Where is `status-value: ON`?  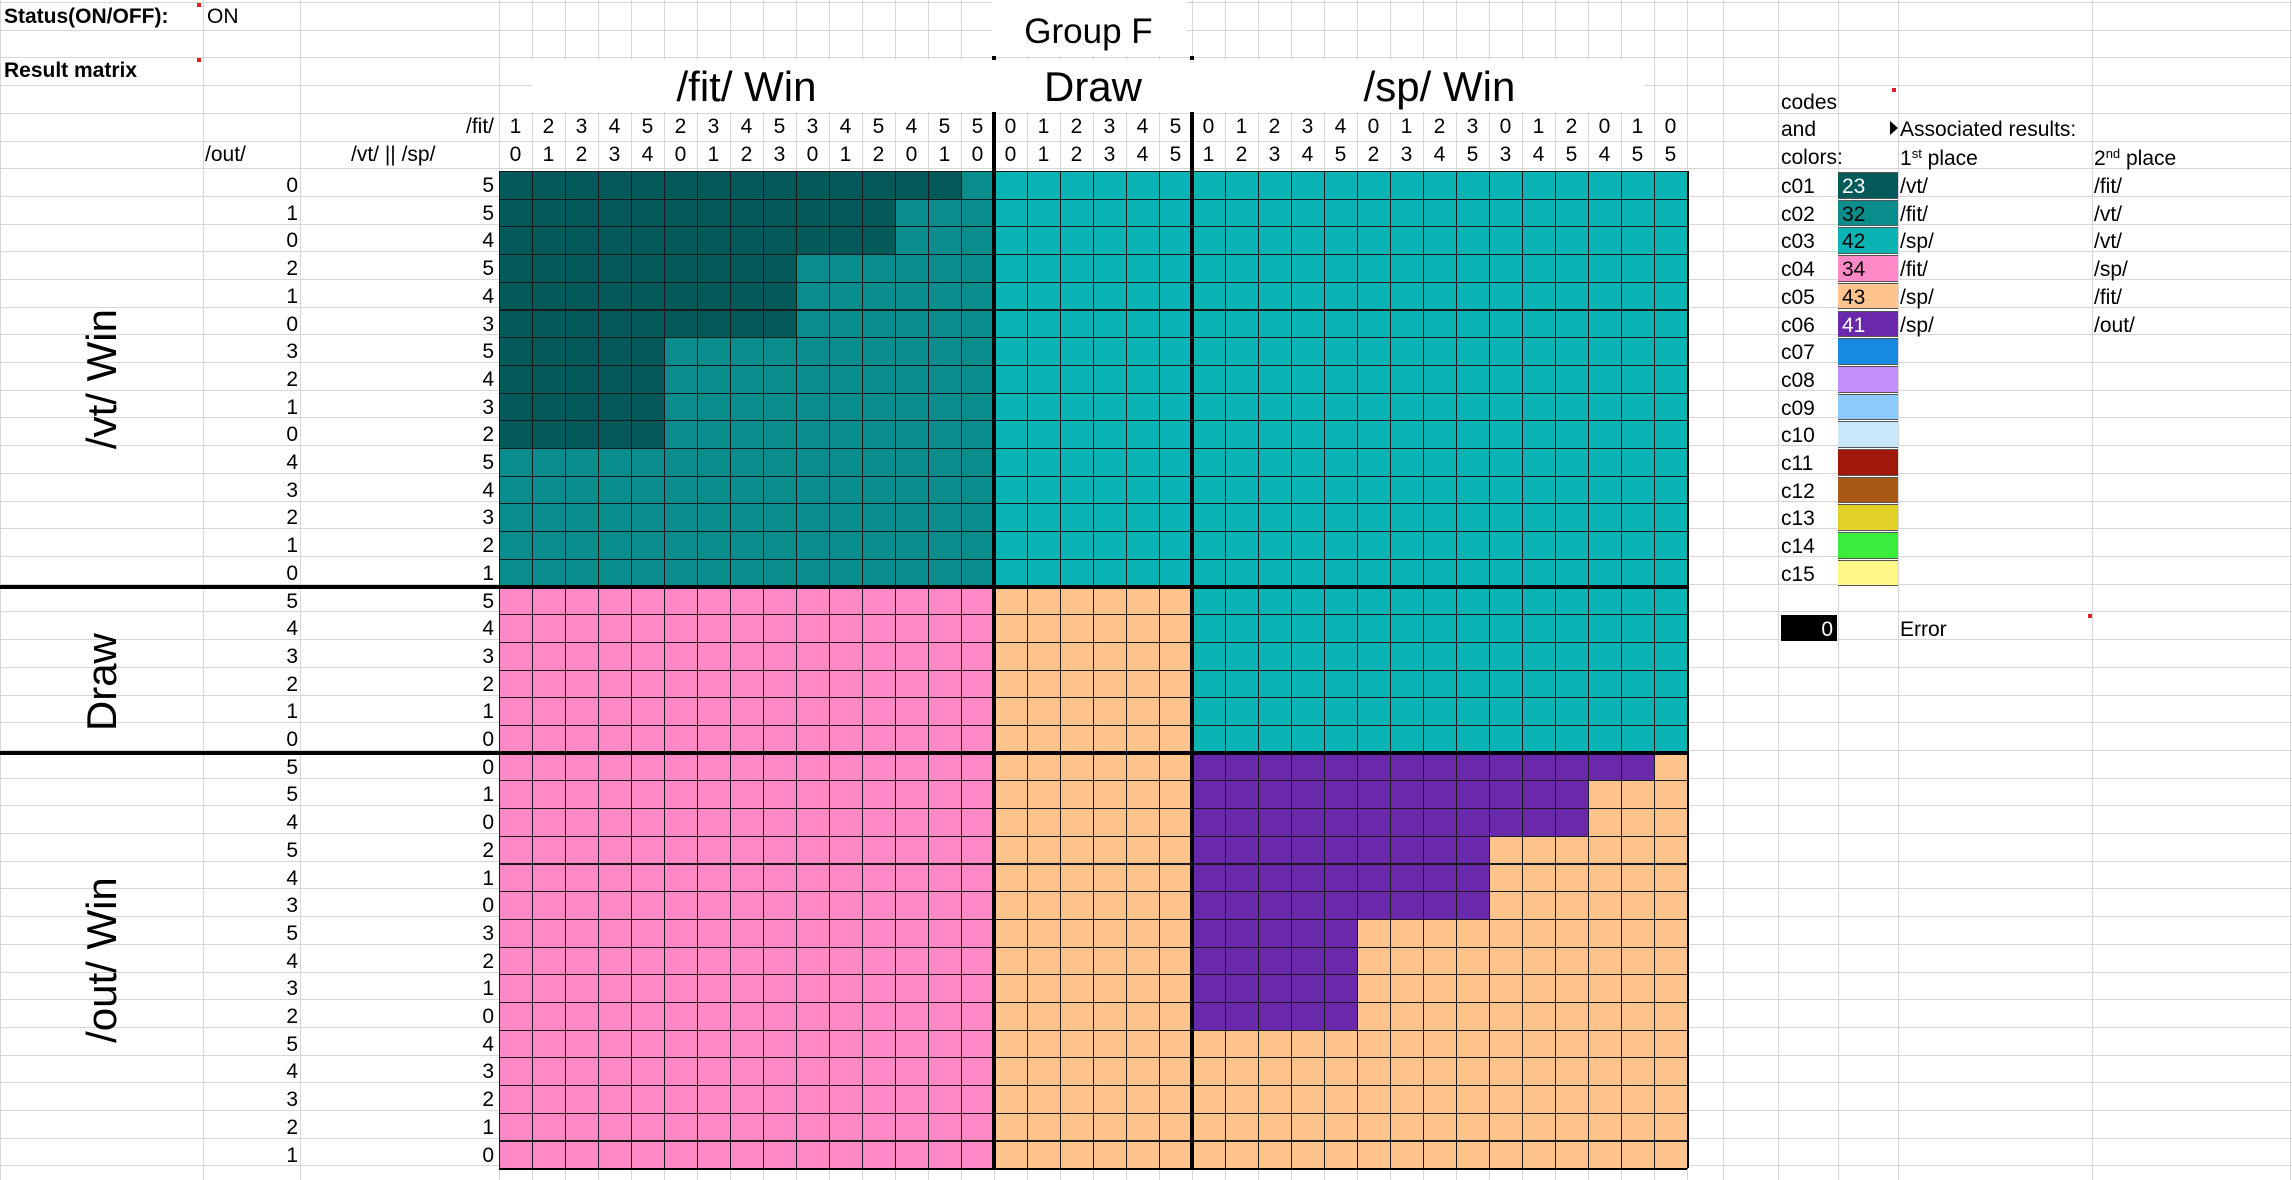
status-value: ON is located at coordinates (223, 16).